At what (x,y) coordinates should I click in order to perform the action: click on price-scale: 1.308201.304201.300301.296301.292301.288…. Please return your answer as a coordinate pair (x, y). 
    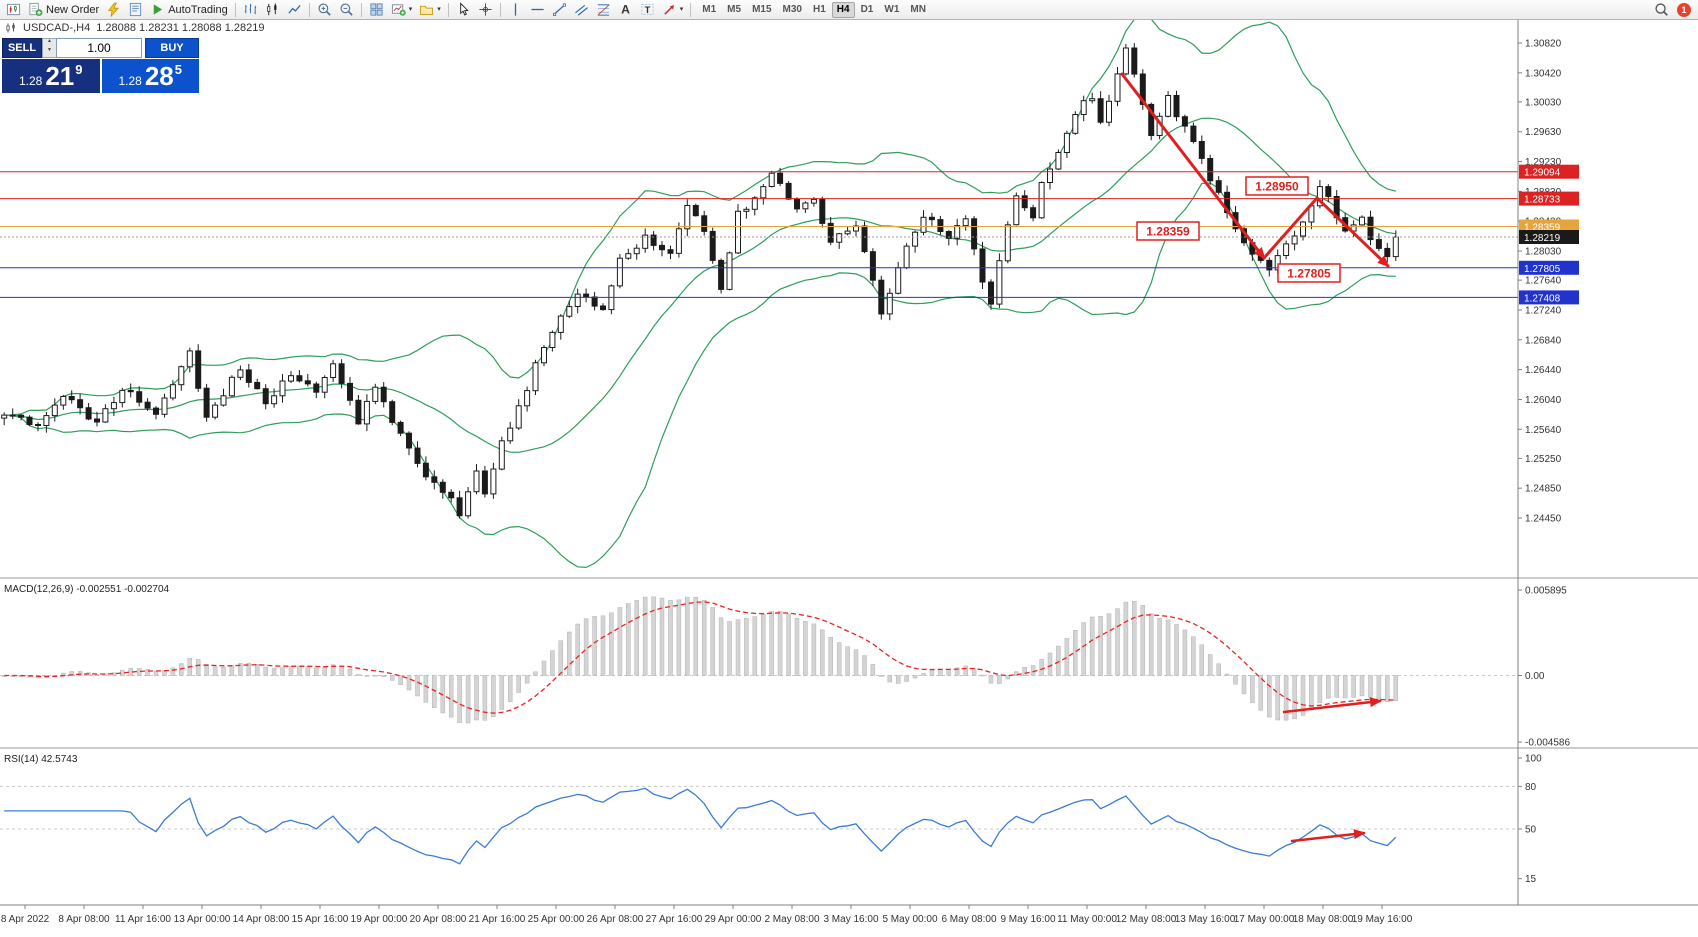
    Looking at the image, I should click on (1548, 461).